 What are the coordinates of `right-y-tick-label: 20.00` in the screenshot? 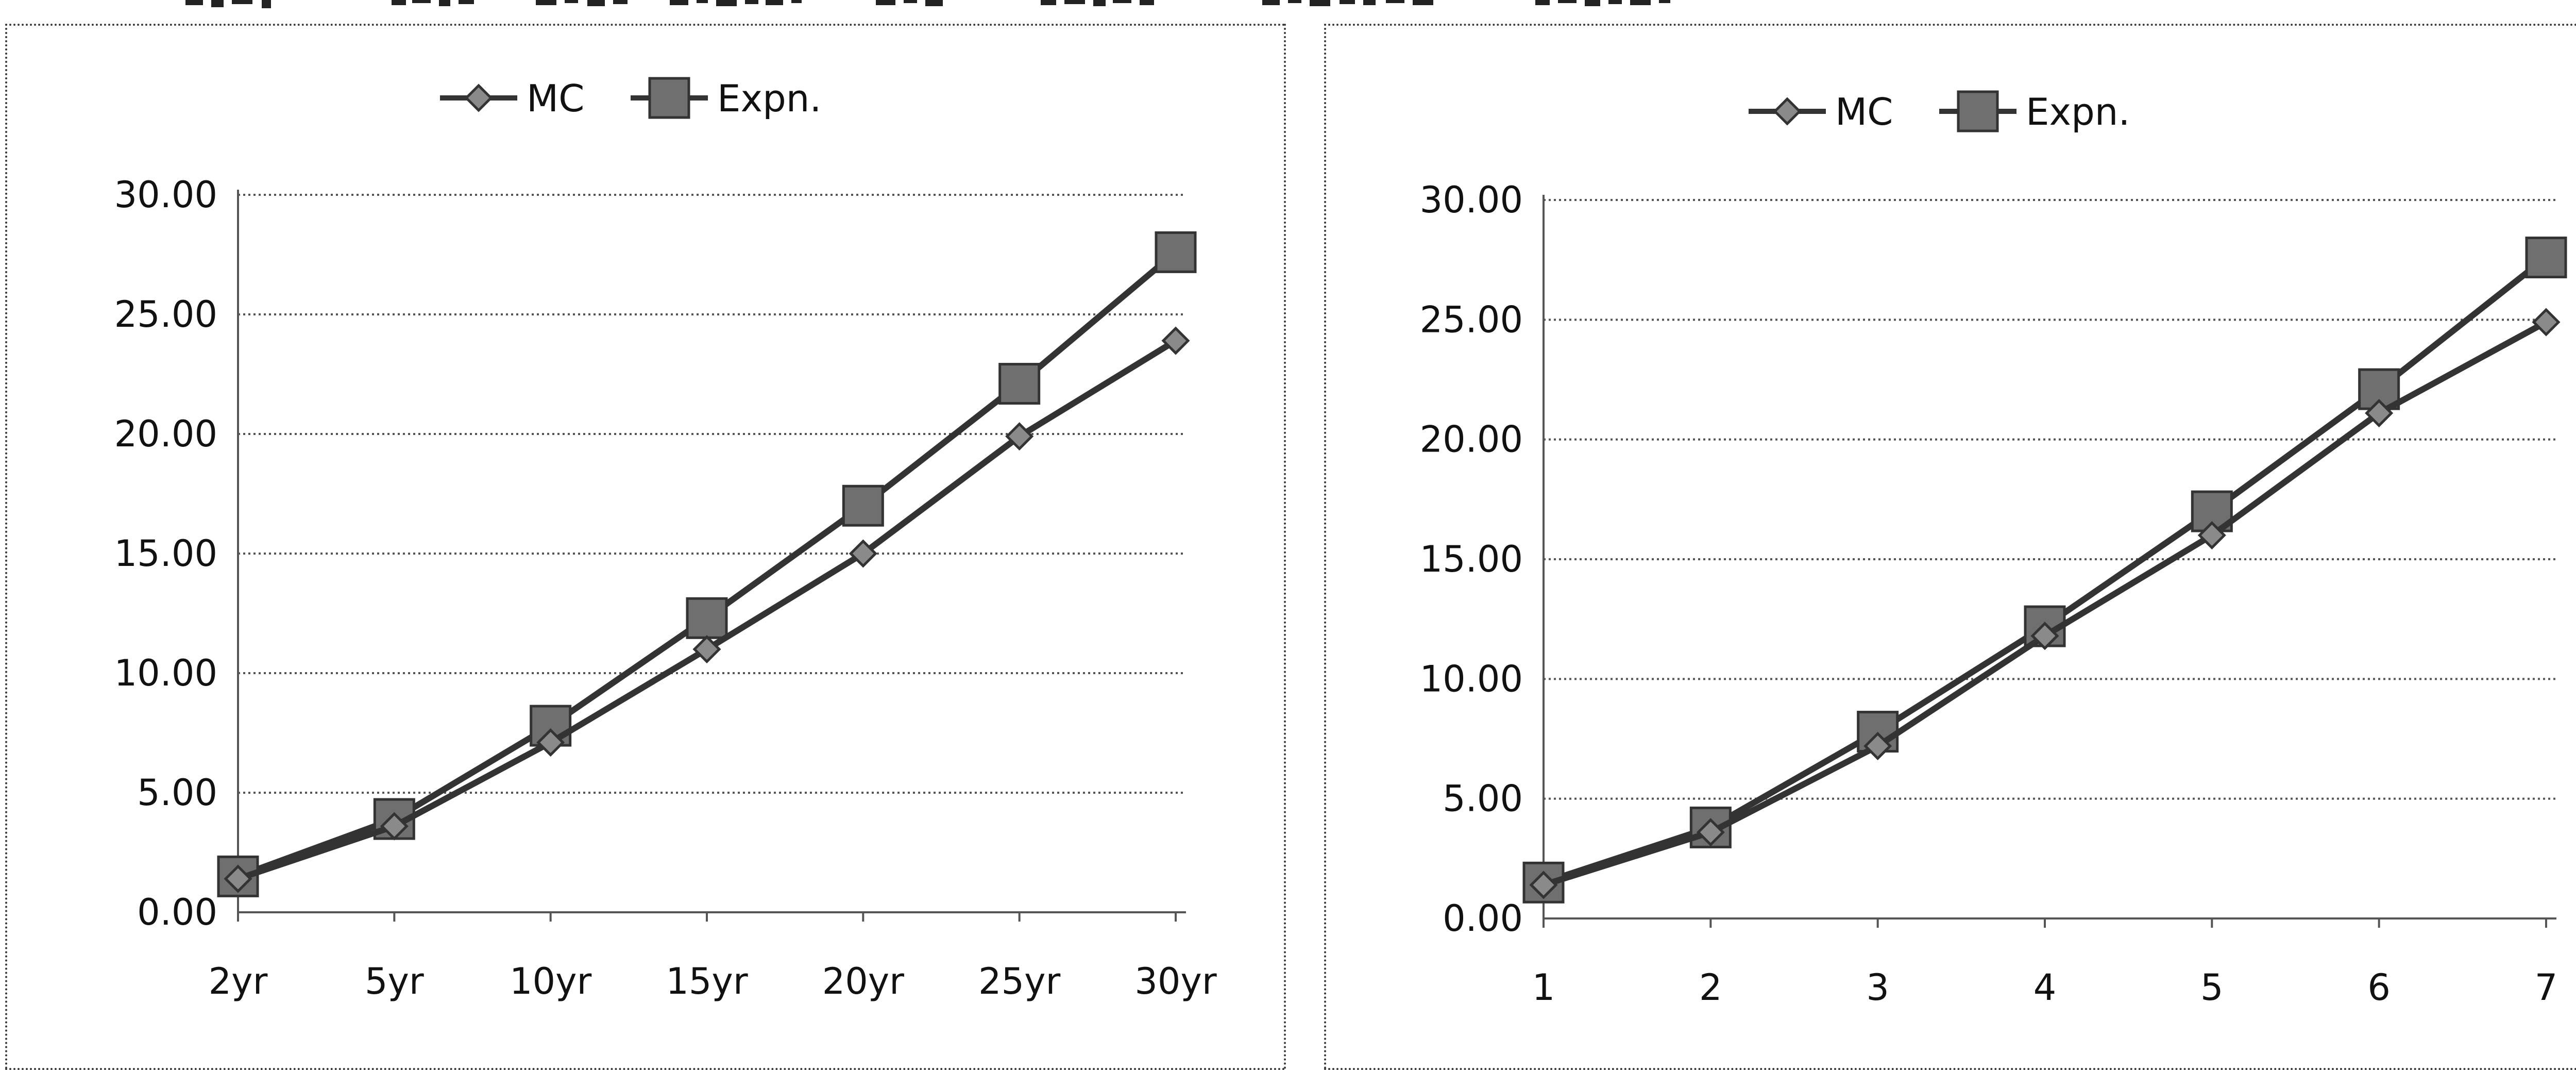 It's located at (1471, 440).